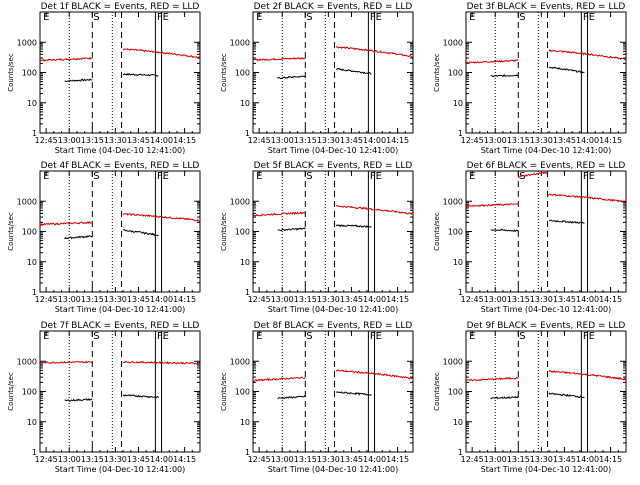 The image size is (640, 485). What do you see at coordinates (546, 7) in the screenshot?
I see `panel-title: Det 3f BLACK = Events, RED = LLD` at bounding box center [546, 7].